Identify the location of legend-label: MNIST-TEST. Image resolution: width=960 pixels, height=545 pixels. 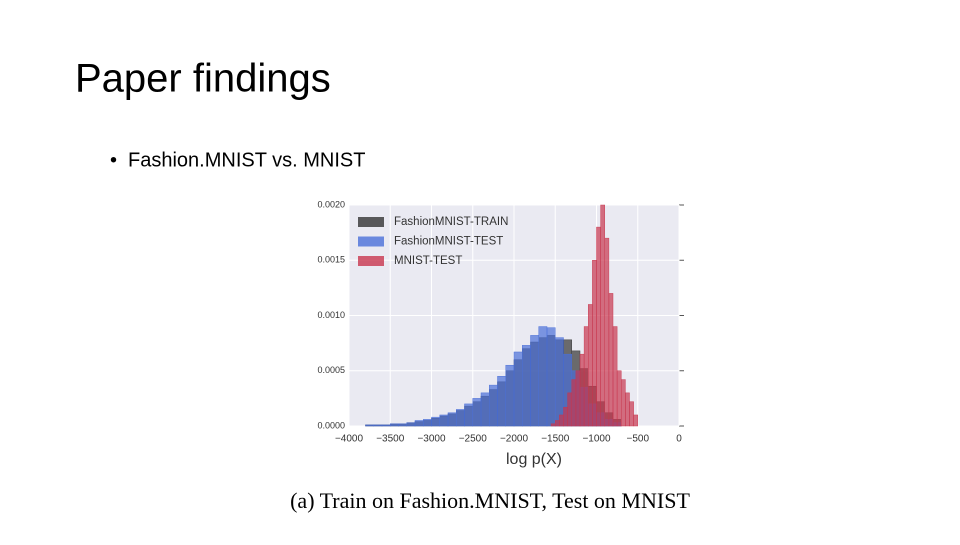
(428, 261).